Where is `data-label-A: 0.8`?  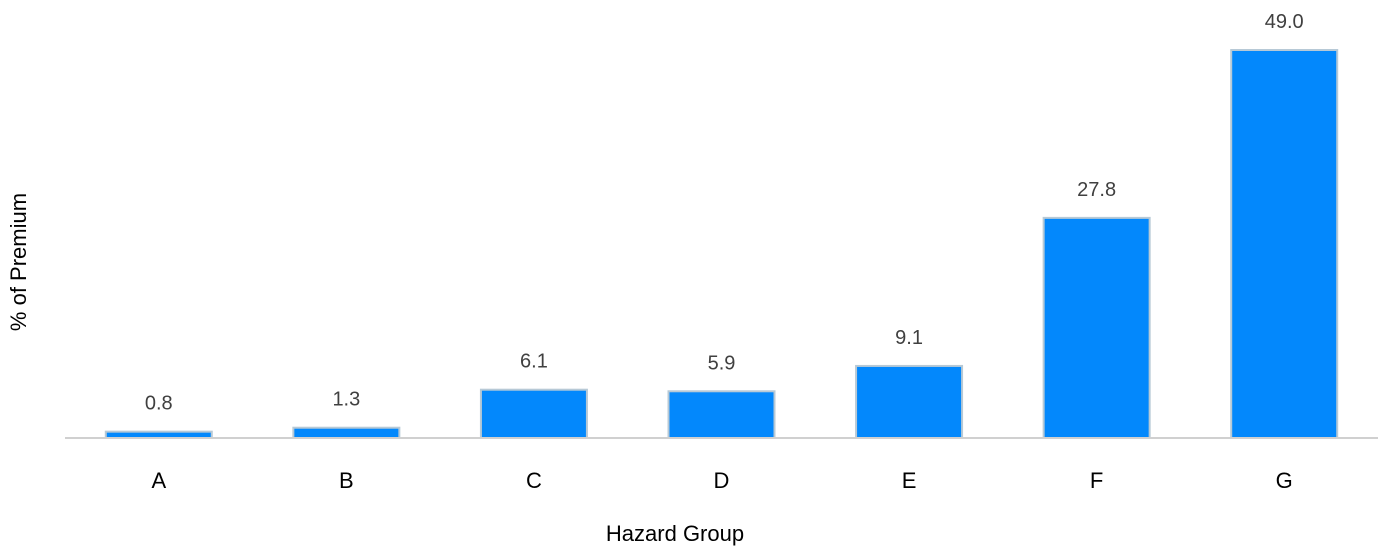
data-label-A: 0.8 is located at coordinates (159, 404).